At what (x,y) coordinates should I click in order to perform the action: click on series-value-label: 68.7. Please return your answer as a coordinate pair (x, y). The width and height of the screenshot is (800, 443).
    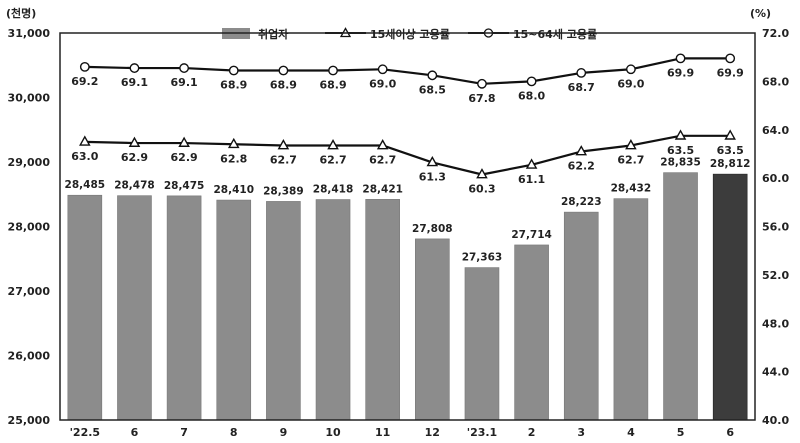
    Looking at the image, I should click on (581, 87).